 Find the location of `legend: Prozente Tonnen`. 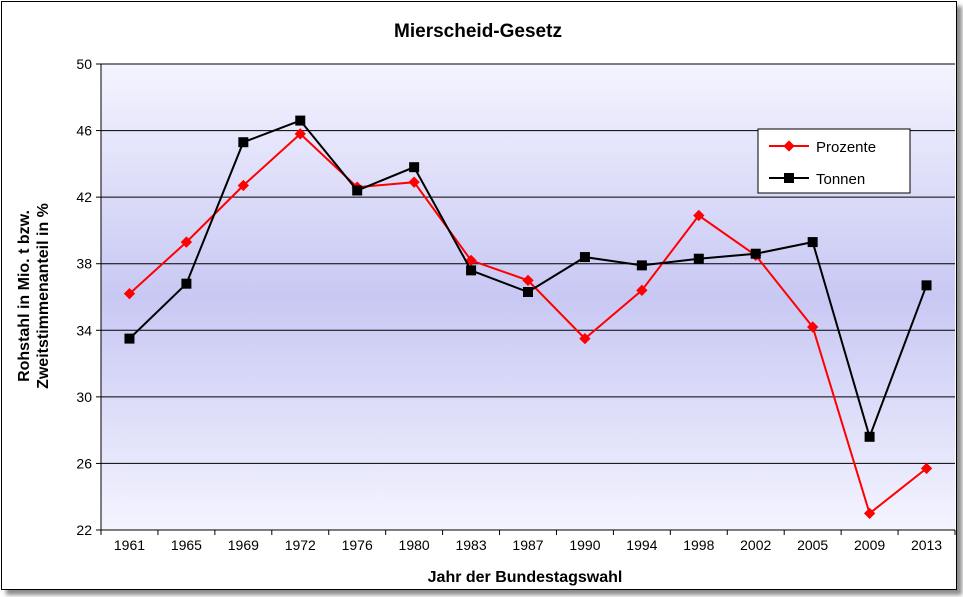

legend: Prozente Tonnen is located at coordinates (834, 161).